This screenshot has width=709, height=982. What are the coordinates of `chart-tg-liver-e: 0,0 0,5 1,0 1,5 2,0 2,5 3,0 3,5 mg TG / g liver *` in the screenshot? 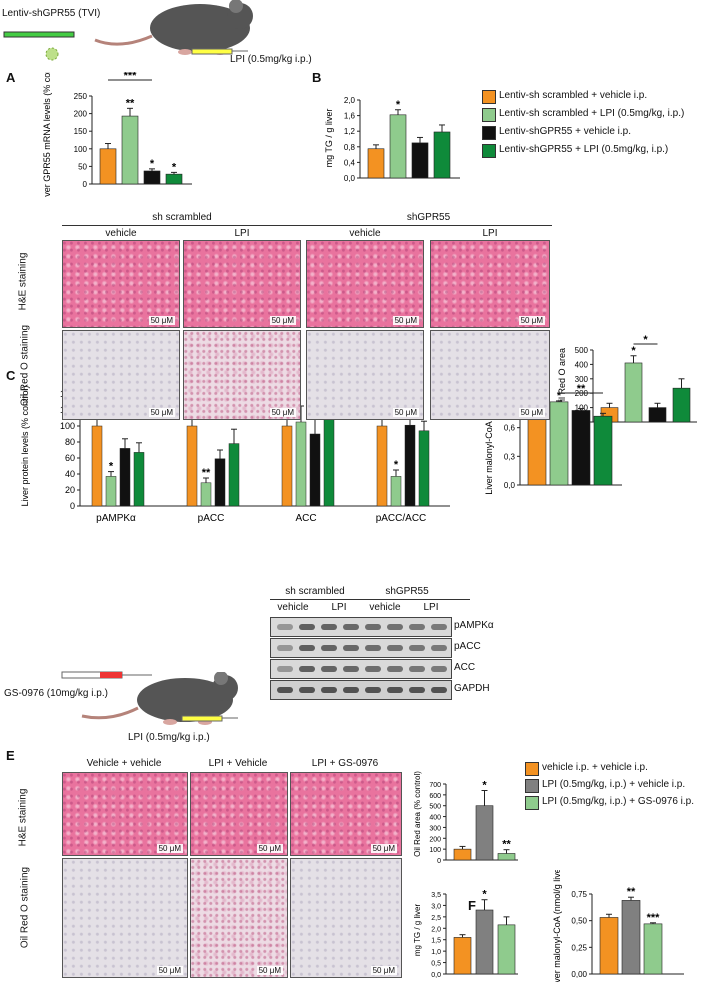 It's located at (465, 934).